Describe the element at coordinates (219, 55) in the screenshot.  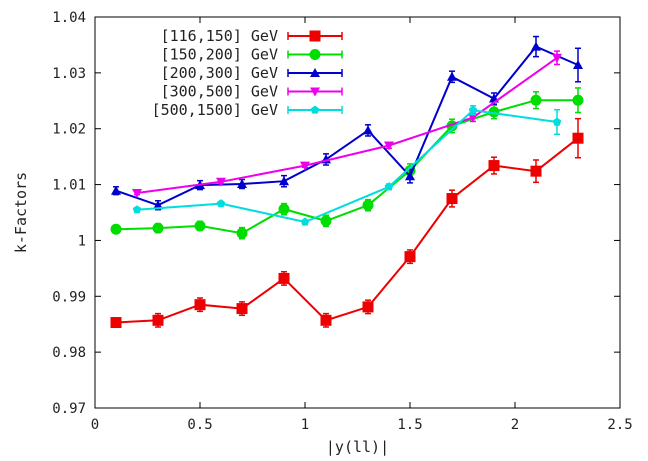
I see `legend-label: [150,200] GeV` at that location.